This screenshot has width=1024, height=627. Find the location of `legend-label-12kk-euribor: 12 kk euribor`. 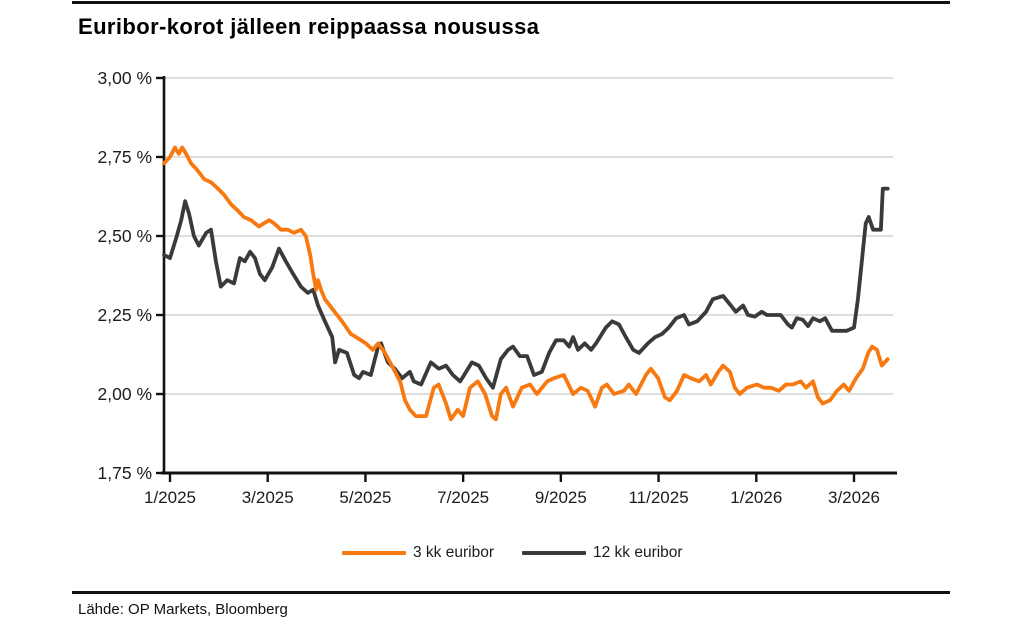

legend-label-12kk-euribor: 12 kk euribor is located at coordinates (637, 552).